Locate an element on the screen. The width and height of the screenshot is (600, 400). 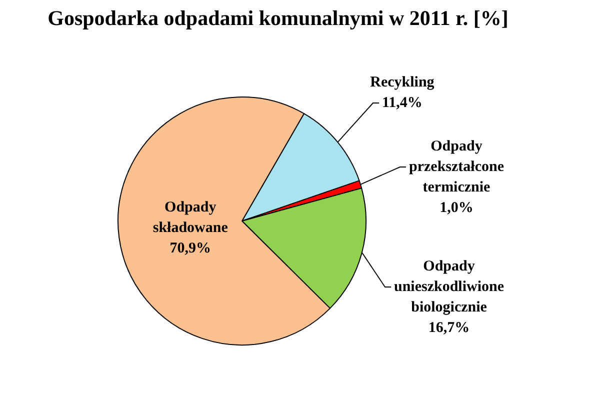
chart-title: Gospodarka odpadami komunalnymi w 2011 r. [%] is located at coordinates (278, 18).